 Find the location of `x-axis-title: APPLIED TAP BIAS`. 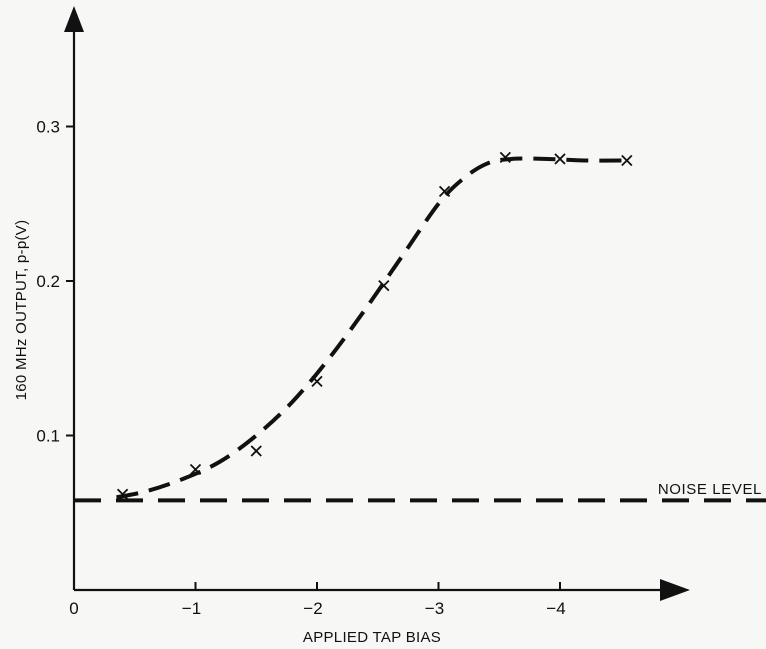

x-axis-title: APPLIED TAP BIAS is located at coordinates (372, 637).